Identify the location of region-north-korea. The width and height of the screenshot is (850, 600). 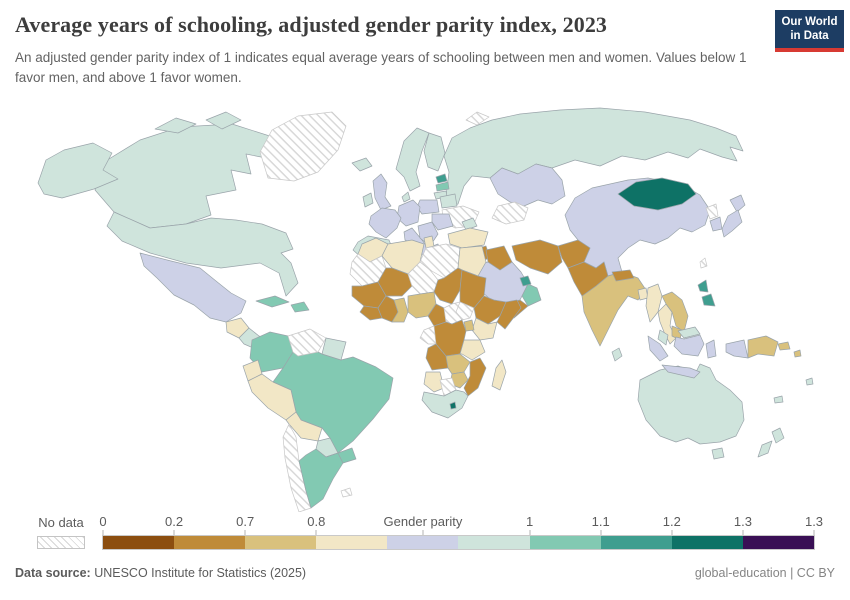
(712, 211).